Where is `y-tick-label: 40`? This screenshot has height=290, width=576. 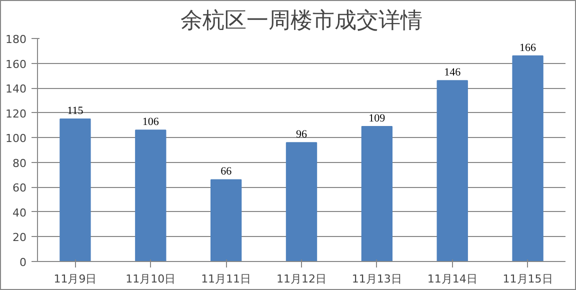
y-tick-label: 40 is located at coordinates (19, 213).